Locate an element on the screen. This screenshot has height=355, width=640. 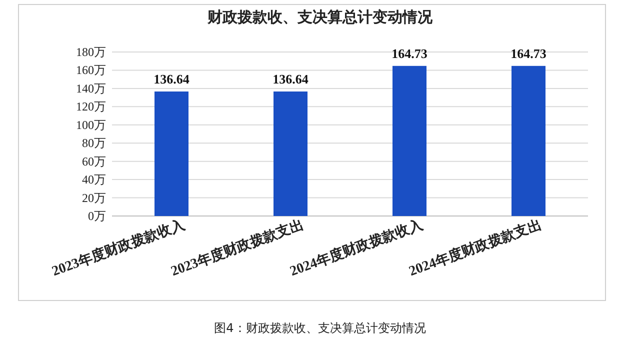
caption: 图4：财政拨款收、支决算总计变动情况 is located at coordinates (320, 328).